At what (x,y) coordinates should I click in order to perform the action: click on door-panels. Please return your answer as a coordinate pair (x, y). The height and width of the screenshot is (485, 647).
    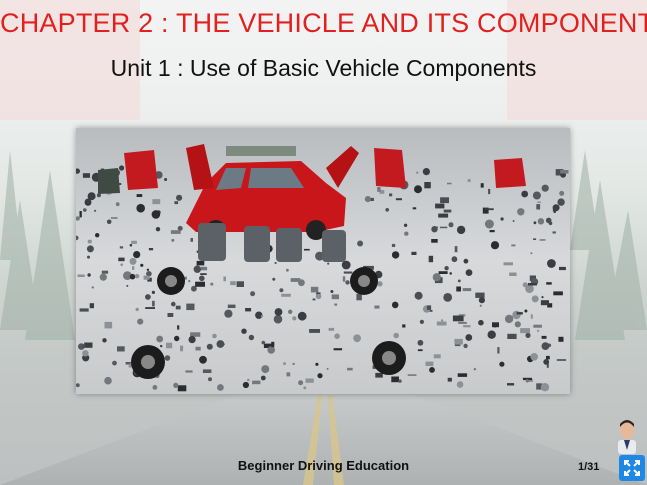
    Looking at the image, I should click on (312, 171).